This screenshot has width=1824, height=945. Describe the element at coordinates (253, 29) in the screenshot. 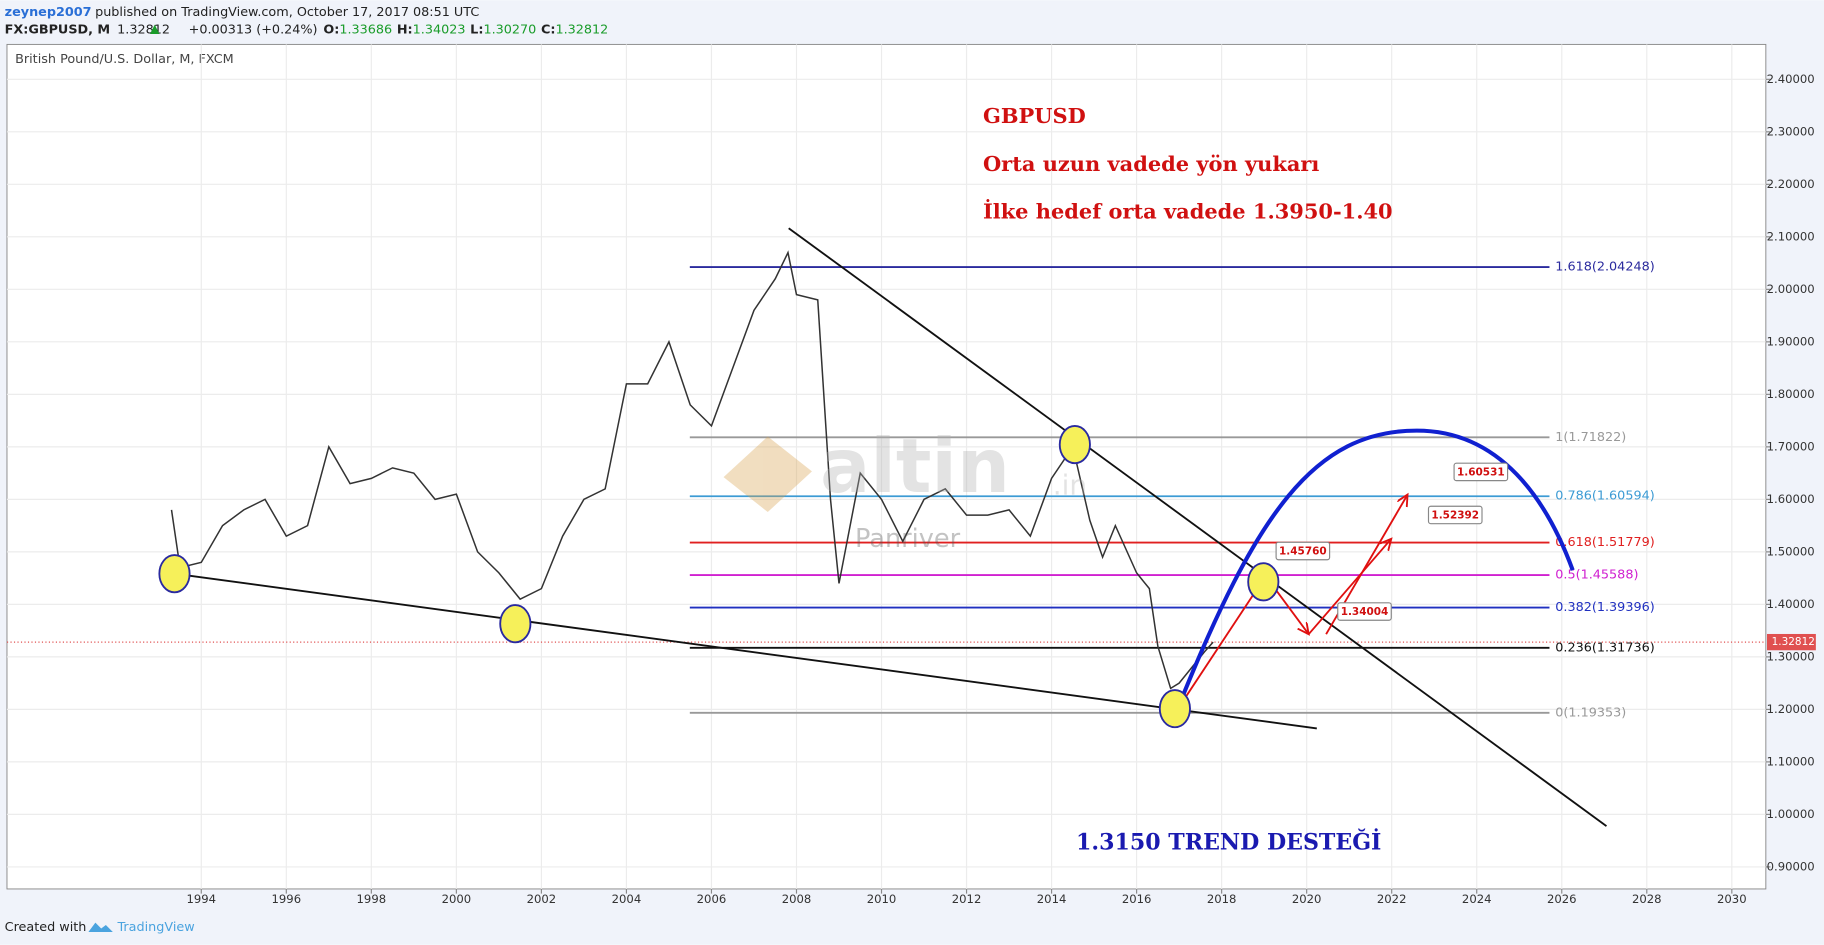

I see `change: +0.00313 (+0.24%)` at that location.